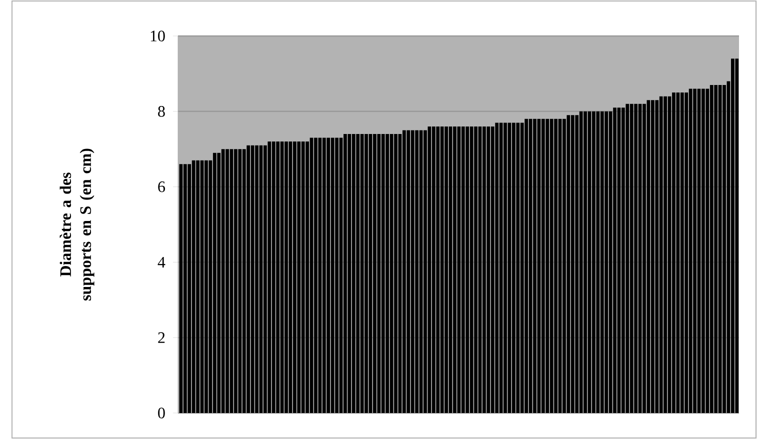  I want to click on y-tick-label: 0, so click(161, 413).